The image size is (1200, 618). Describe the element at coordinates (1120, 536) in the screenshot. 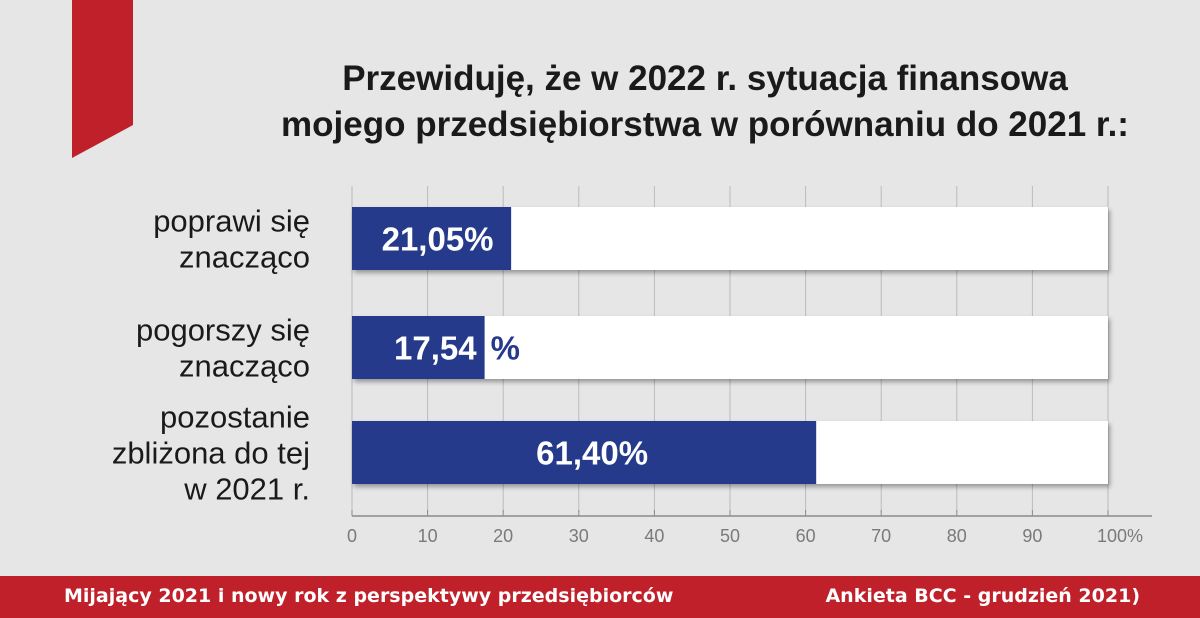

I see `x-tick-label: 100%` at that location.